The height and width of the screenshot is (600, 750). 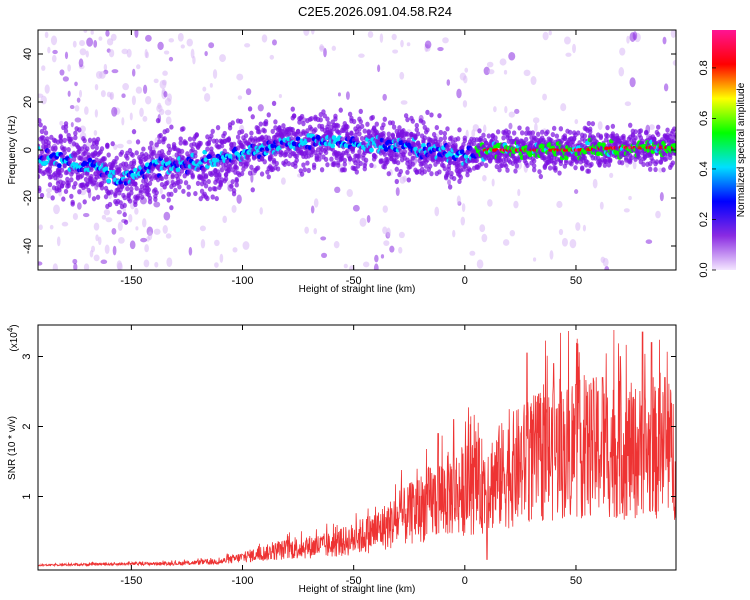 What do you see at coordinates (357, 589) in the screenshot?
I see `snr-x-label: Height of straight line (km)` at bounding box center [357, 589].